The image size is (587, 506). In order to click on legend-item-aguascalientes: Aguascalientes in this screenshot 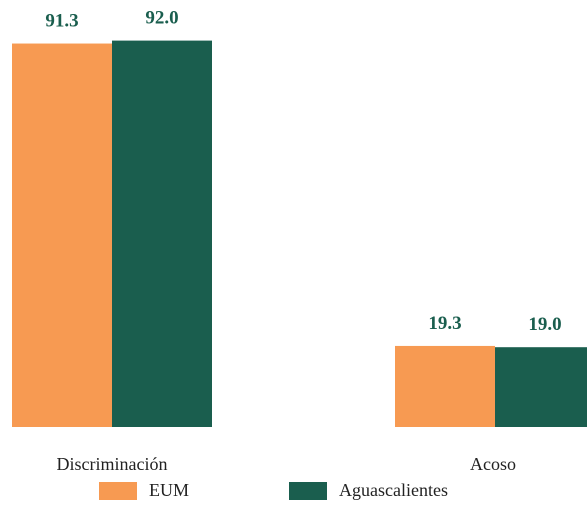, I will do `click(368, 490)`.